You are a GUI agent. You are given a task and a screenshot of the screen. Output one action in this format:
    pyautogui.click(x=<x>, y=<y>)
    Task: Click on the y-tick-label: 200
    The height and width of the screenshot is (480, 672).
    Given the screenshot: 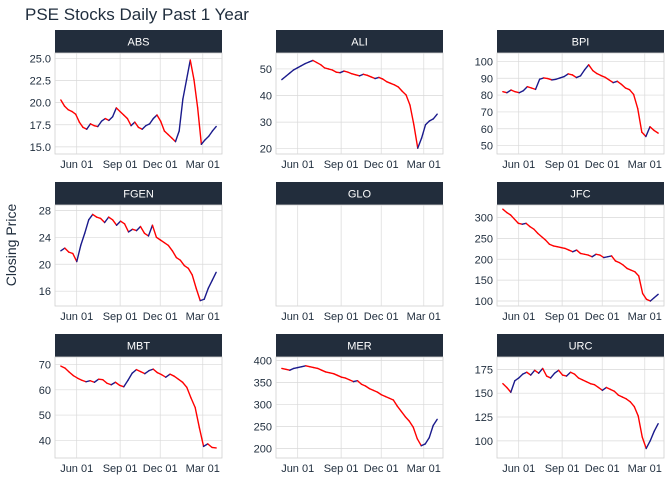 What is the action you would take?
    pyautogui.click(x=263, y=449)
    